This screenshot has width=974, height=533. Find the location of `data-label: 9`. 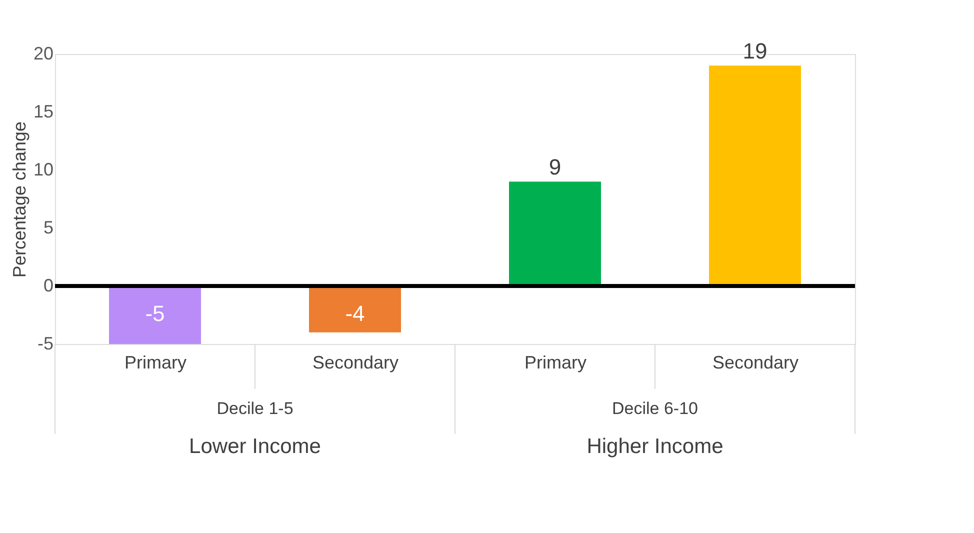

data-label: 9 is located at coordinates (555, 167).